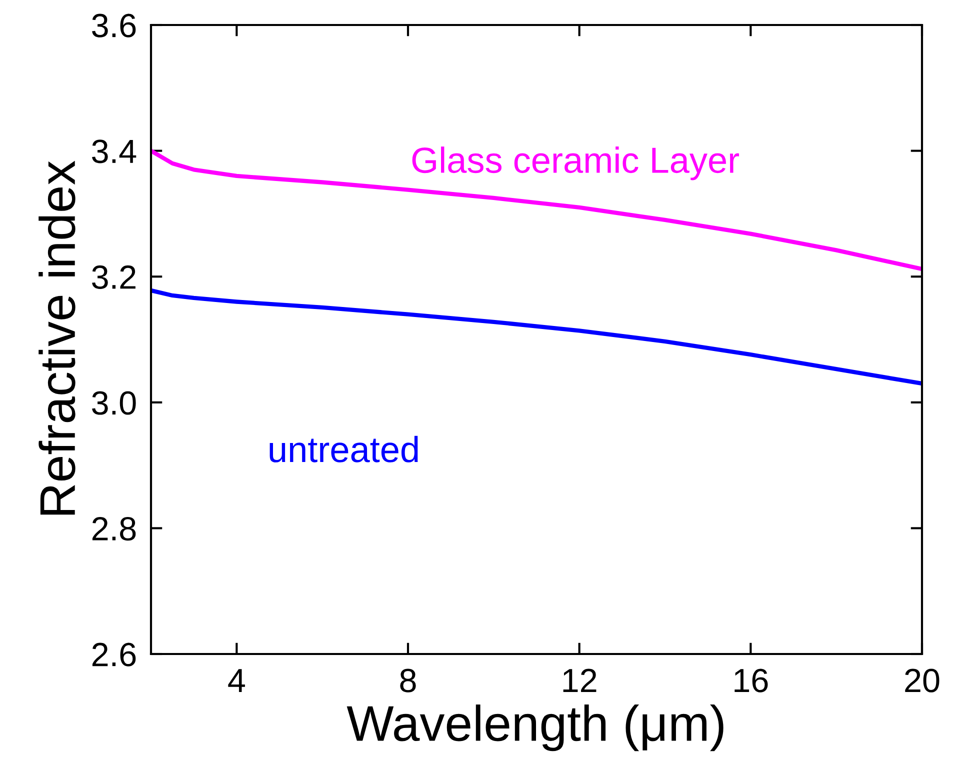 The height and width of the screenshot is (781, 961). Describe the element at coordinates (114, 654) in the screenshot. I see `y-tick-label: 2.6` at that location.